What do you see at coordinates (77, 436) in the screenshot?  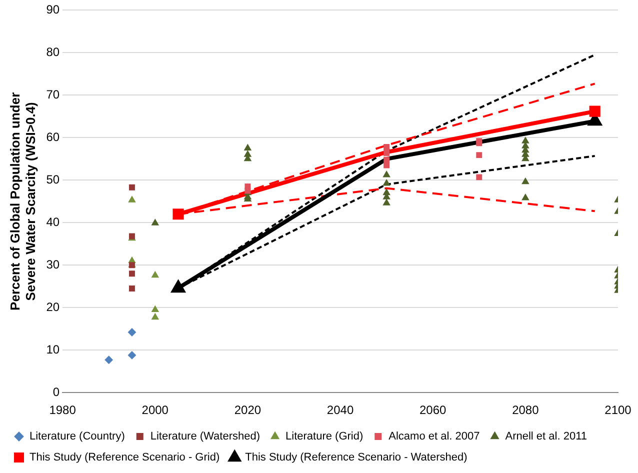 I see `legend-label: Literature (Country)` at bounding box center [77, 436].